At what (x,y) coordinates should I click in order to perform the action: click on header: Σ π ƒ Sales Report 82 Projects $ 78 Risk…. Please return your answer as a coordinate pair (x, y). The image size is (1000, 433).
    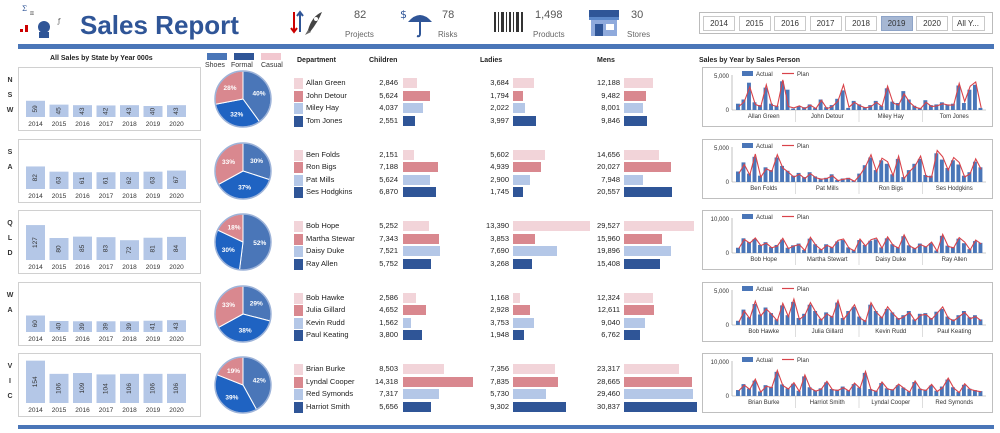
    Looking at the image, I should click on (500, 22).